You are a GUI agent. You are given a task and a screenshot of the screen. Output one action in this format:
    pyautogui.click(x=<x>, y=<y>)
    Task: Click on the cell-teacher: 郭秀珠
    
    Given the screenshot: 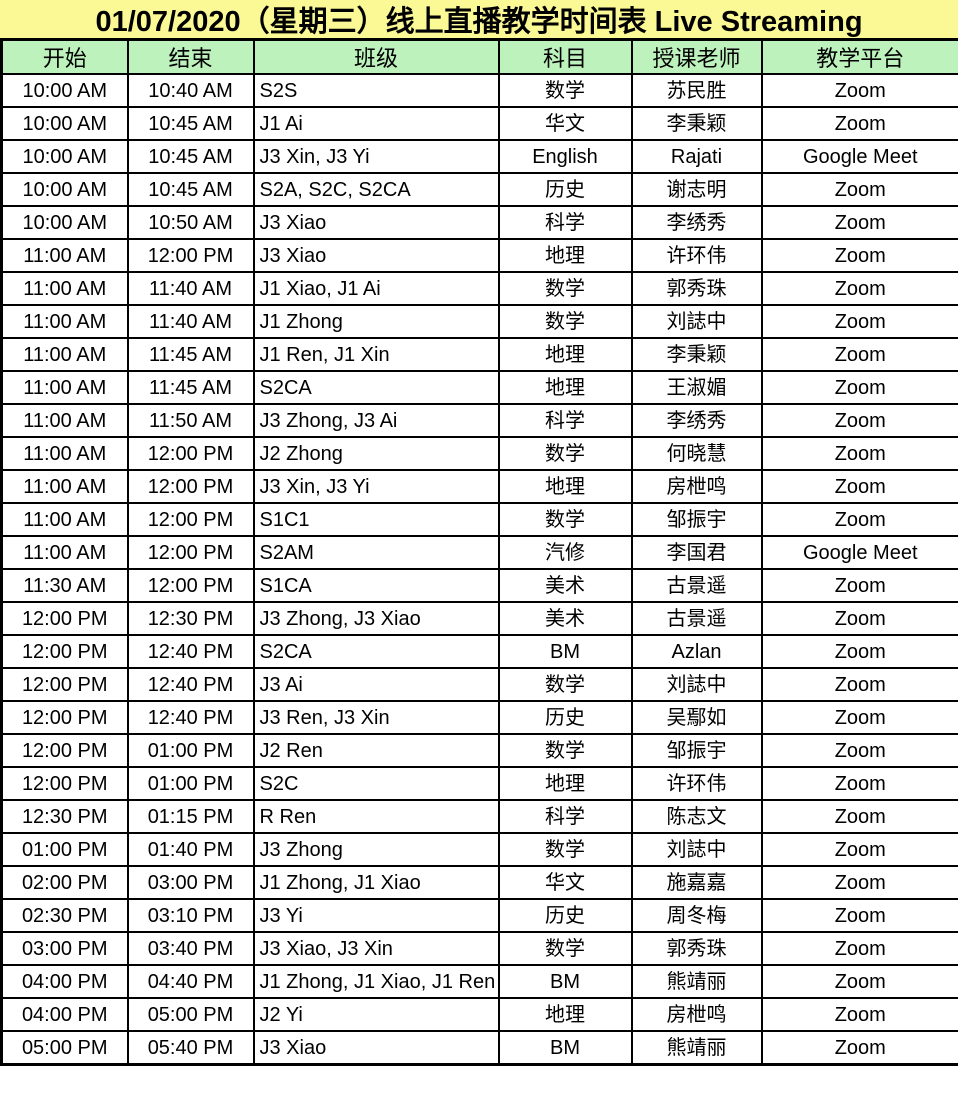 What is the action you would take?
    pyautogui.click(x=696, y=948)
    